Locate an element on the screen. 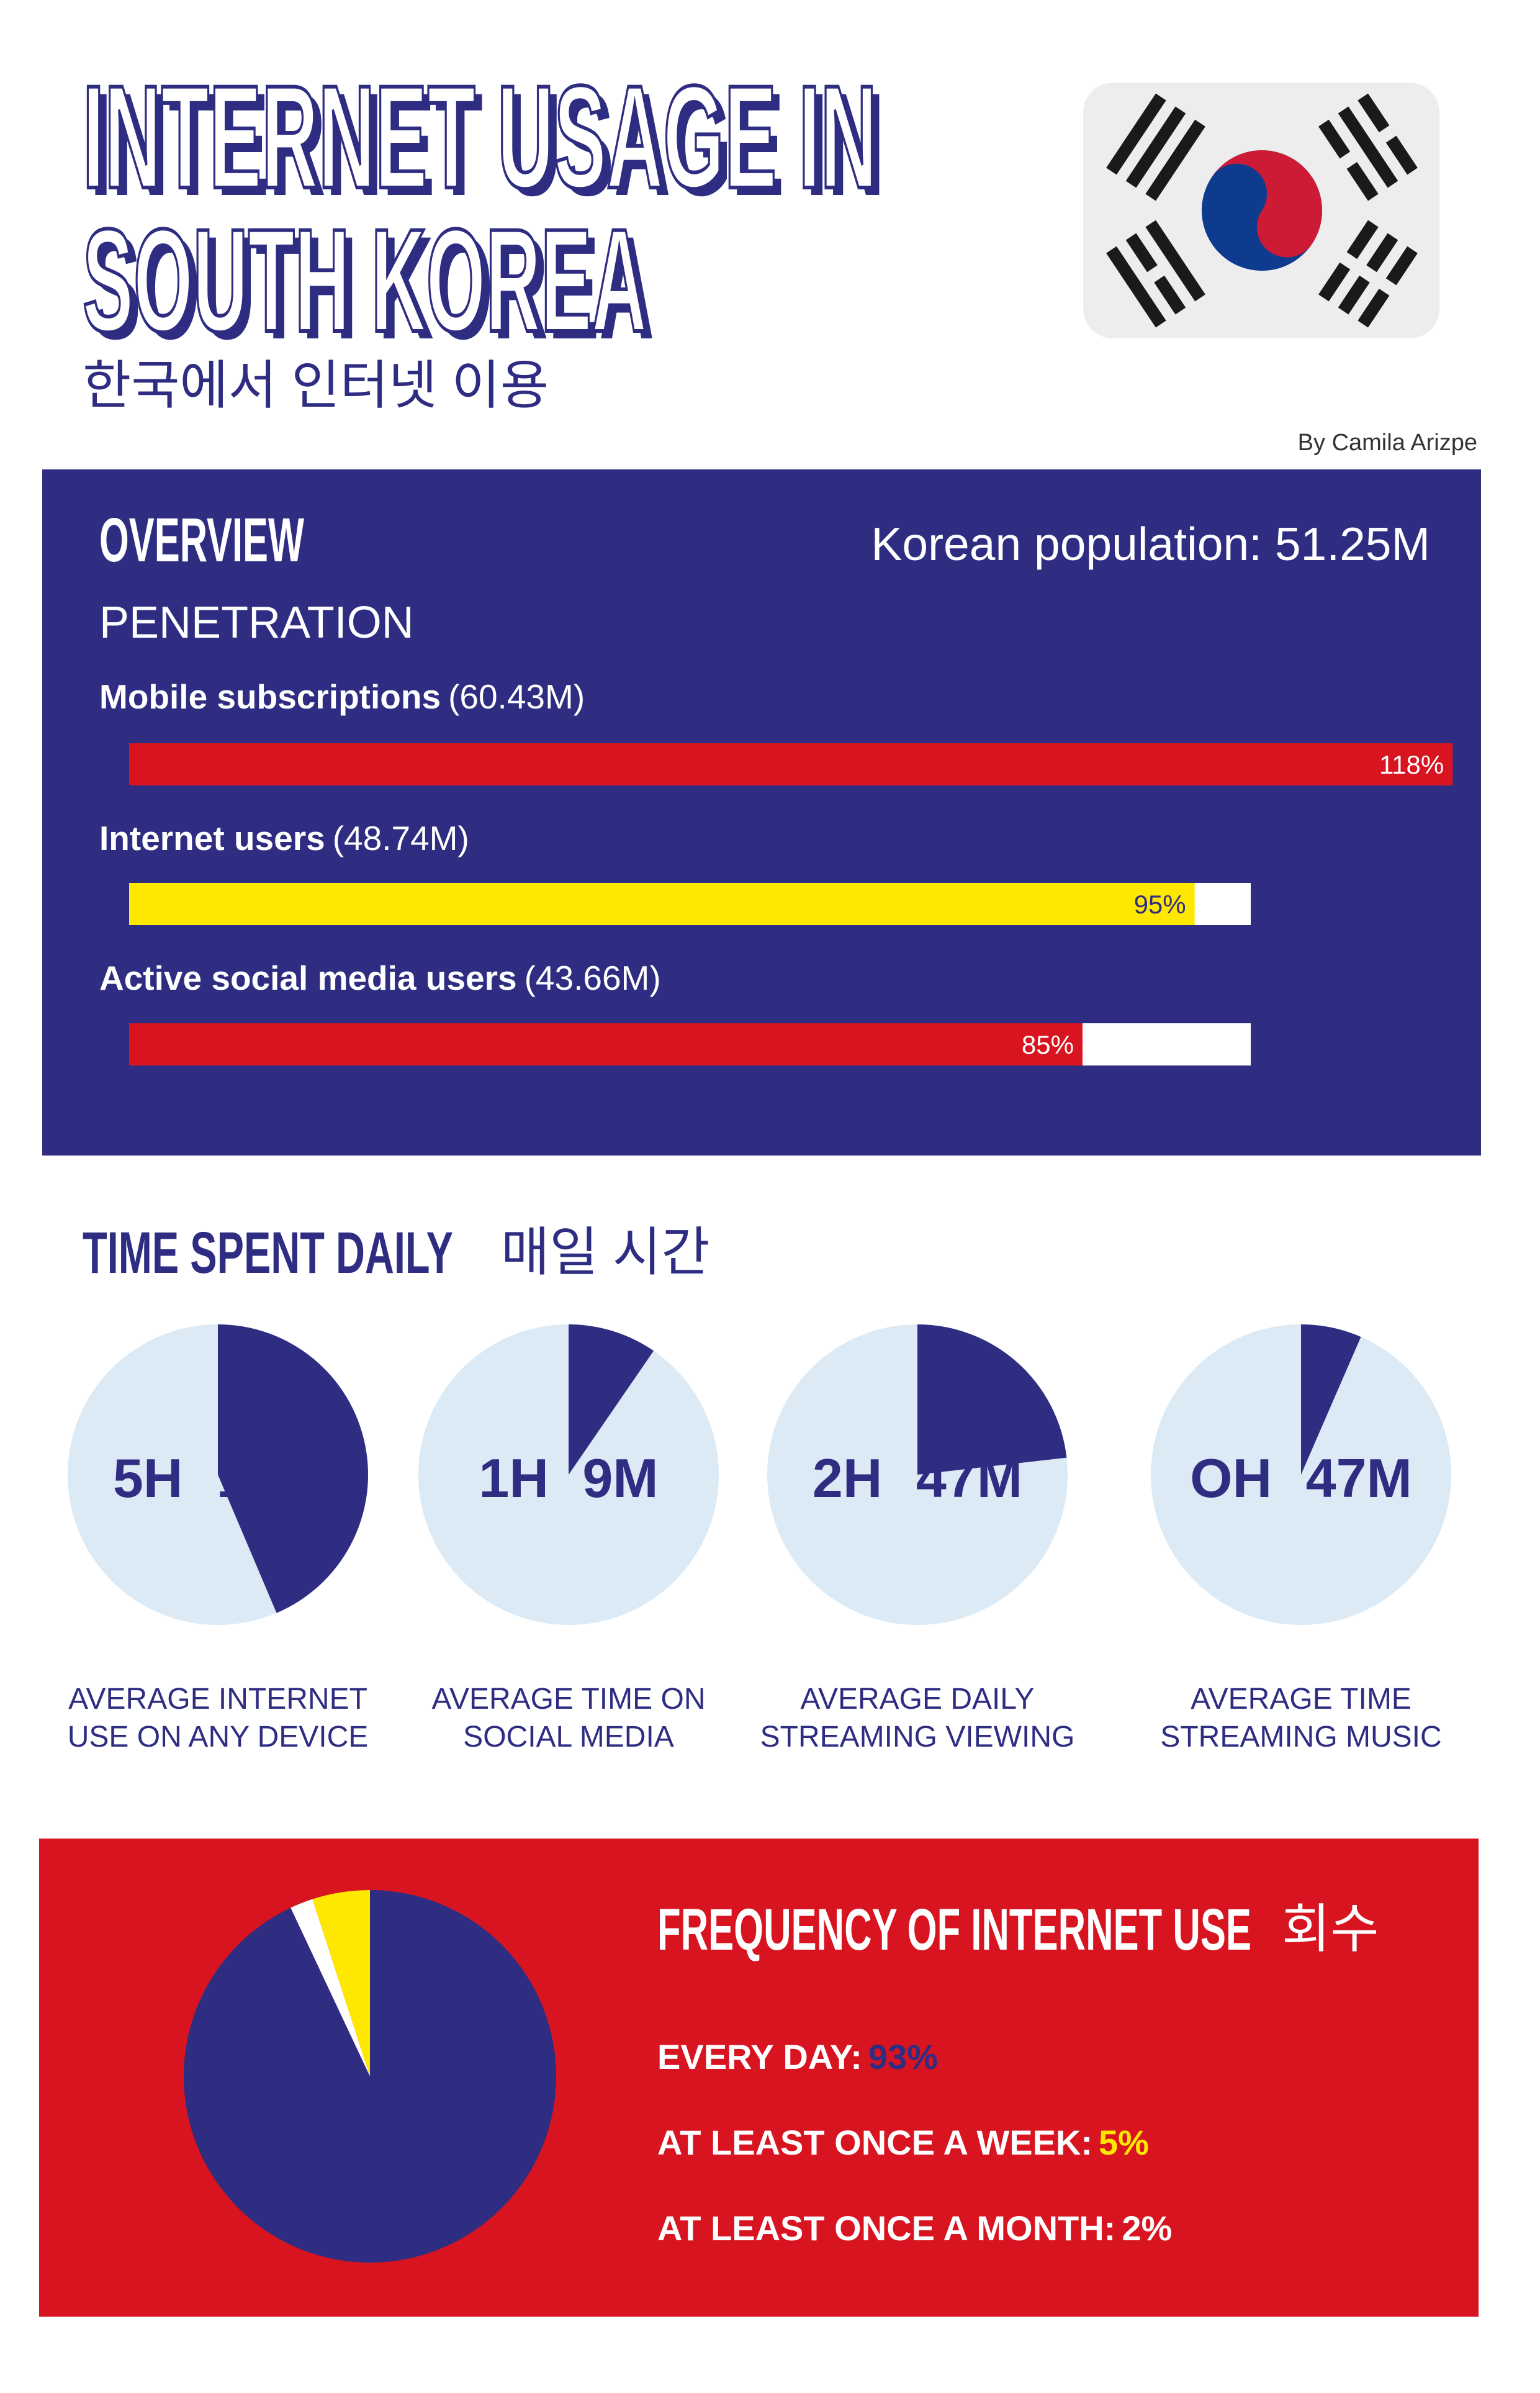  category: Mobile subscriptions is located at coordinates (270, 696).